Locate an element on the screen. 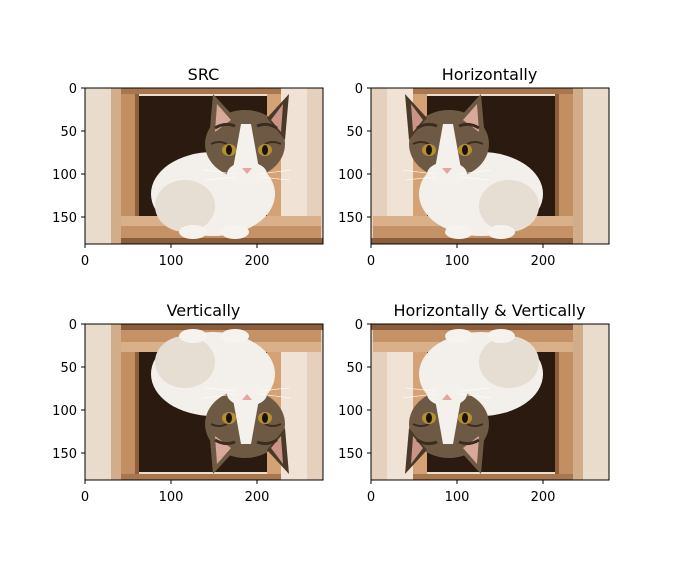  photo-both is located at coordinates (490, 402).